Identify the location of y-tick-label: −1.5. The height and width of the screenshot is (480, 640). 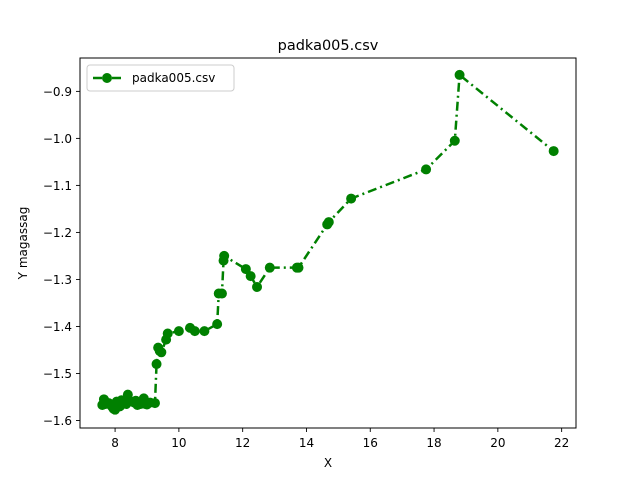
(57, 374).